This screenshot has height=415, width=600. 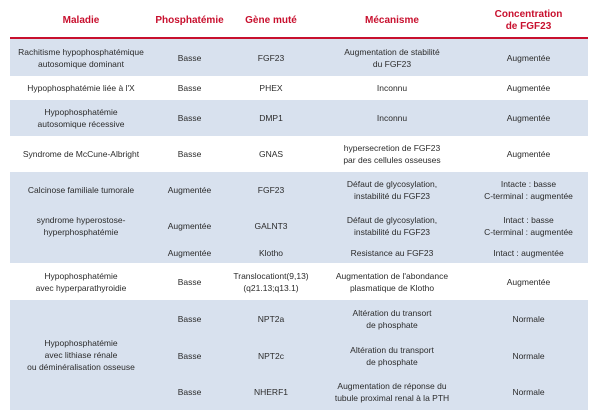 I want to click on cell-text: autosomique dominant, so click(x=80, y=63).